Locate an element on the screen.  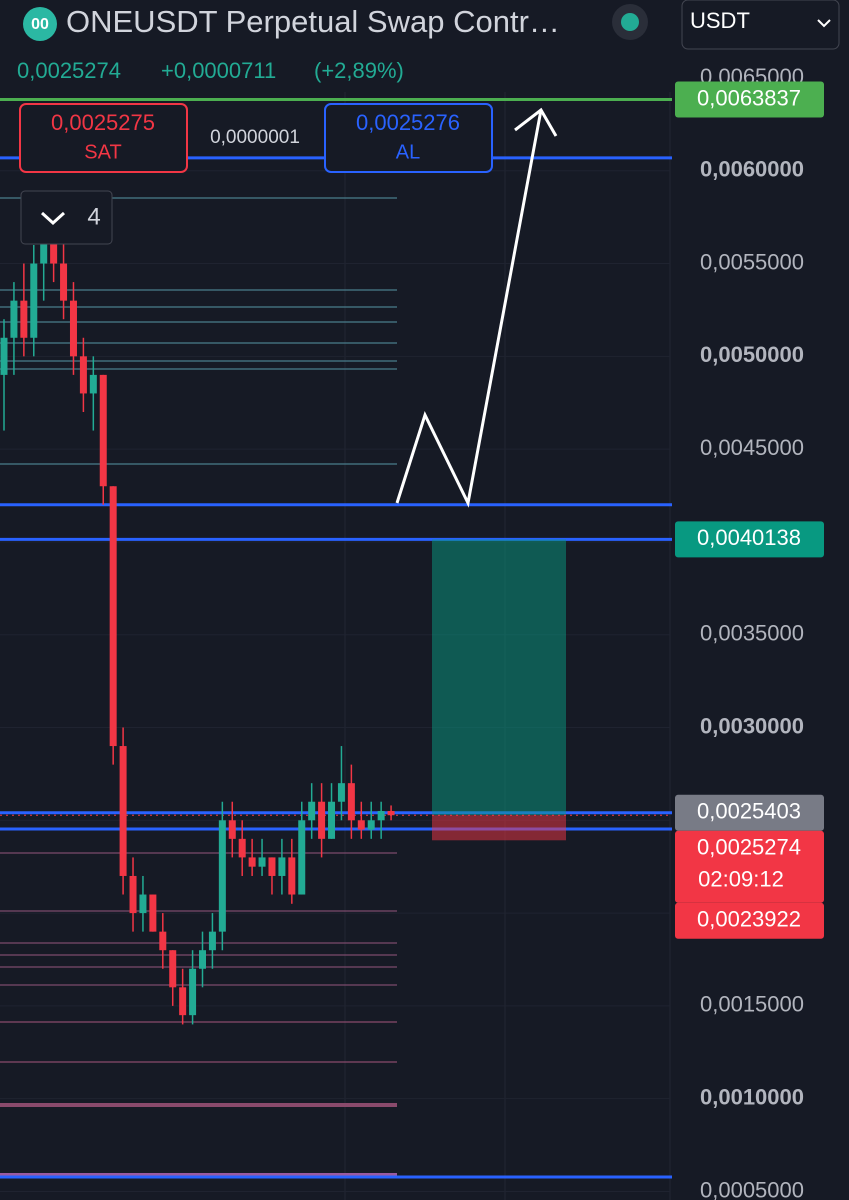
buy-price: 0,0025276 is located at coordinates (408, 122).